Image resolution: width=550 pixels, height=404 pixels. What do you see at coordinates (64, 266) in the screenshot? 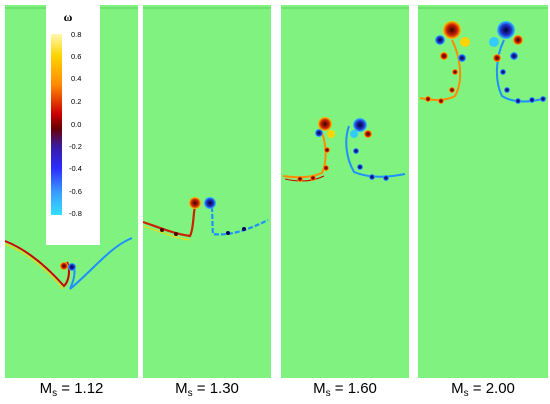
I see `panel-1-vortex-left` at bounding box center [64, 266].